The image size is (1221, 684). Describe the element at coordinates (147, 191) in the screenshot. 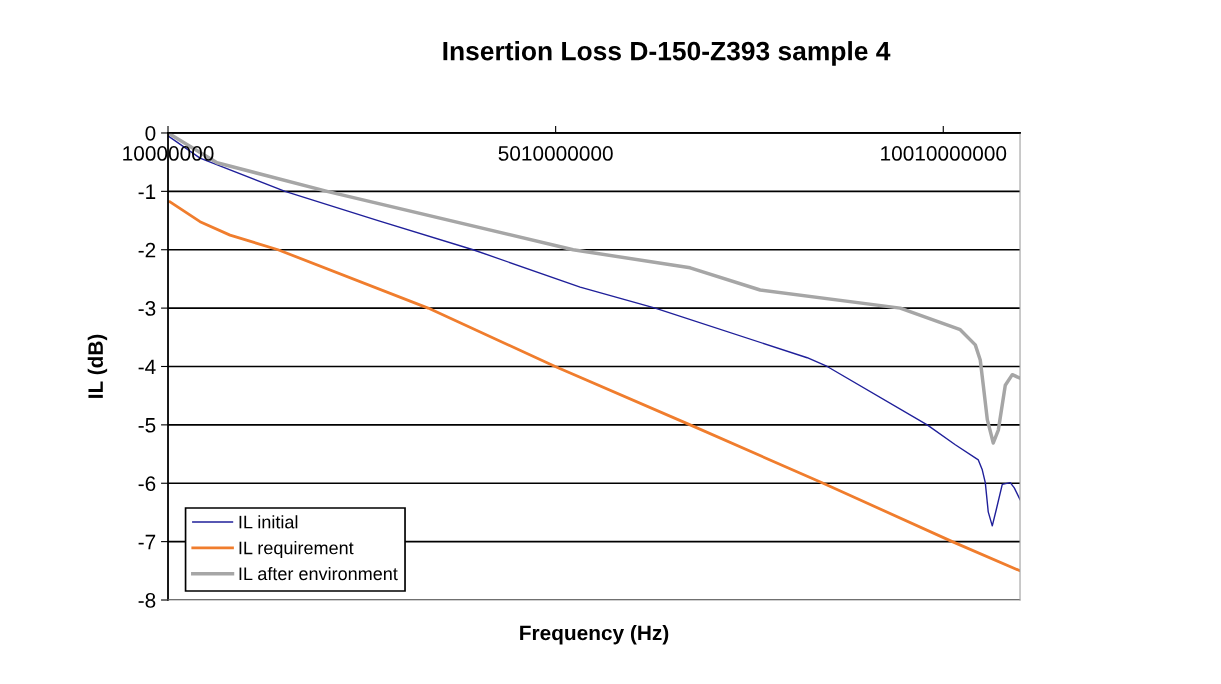

I see `y-tick-label: -1` at that location.